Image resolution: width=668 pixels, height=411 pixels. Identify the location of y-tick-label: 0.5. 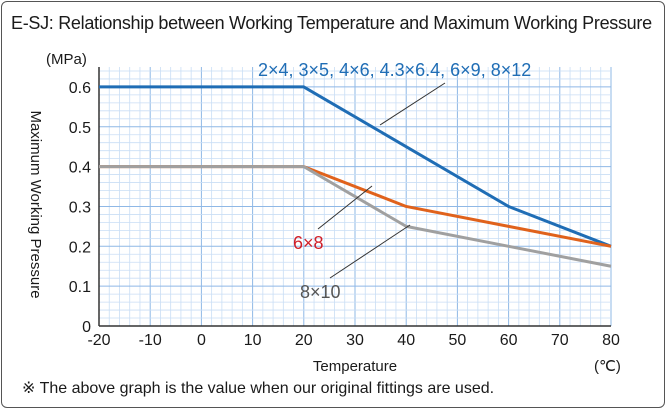
(80, 128).